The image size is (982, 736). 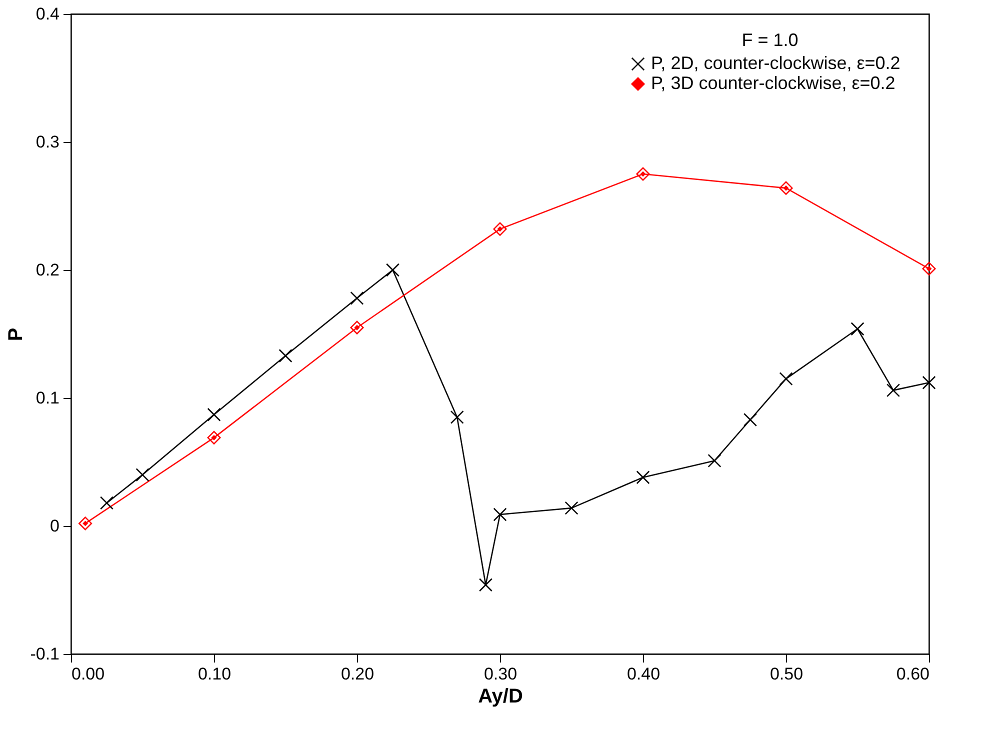 What do you see at coordinates (48, 270) in the screenshot?
I see `y-tick-label: 0.2` at bounding box center [48, 270].